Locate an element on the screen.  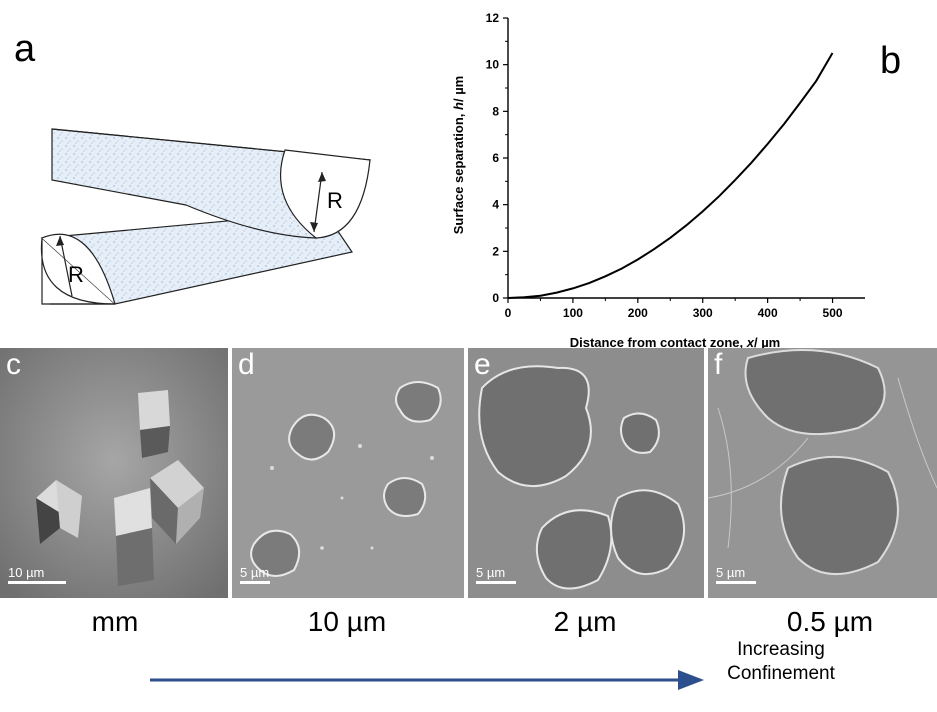
x-tick-label: 400 is located at coordinates (768, 313).